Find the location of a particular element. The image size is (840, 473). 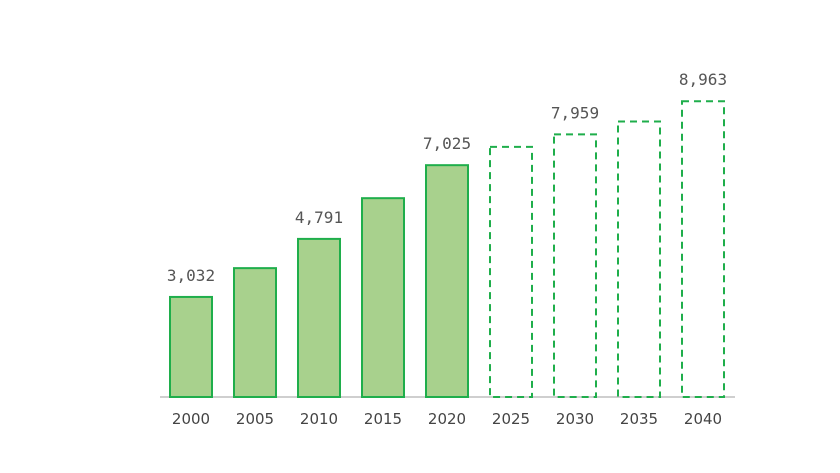

x-tick-label-2010: 2010 is located at coordinates (319, 419).